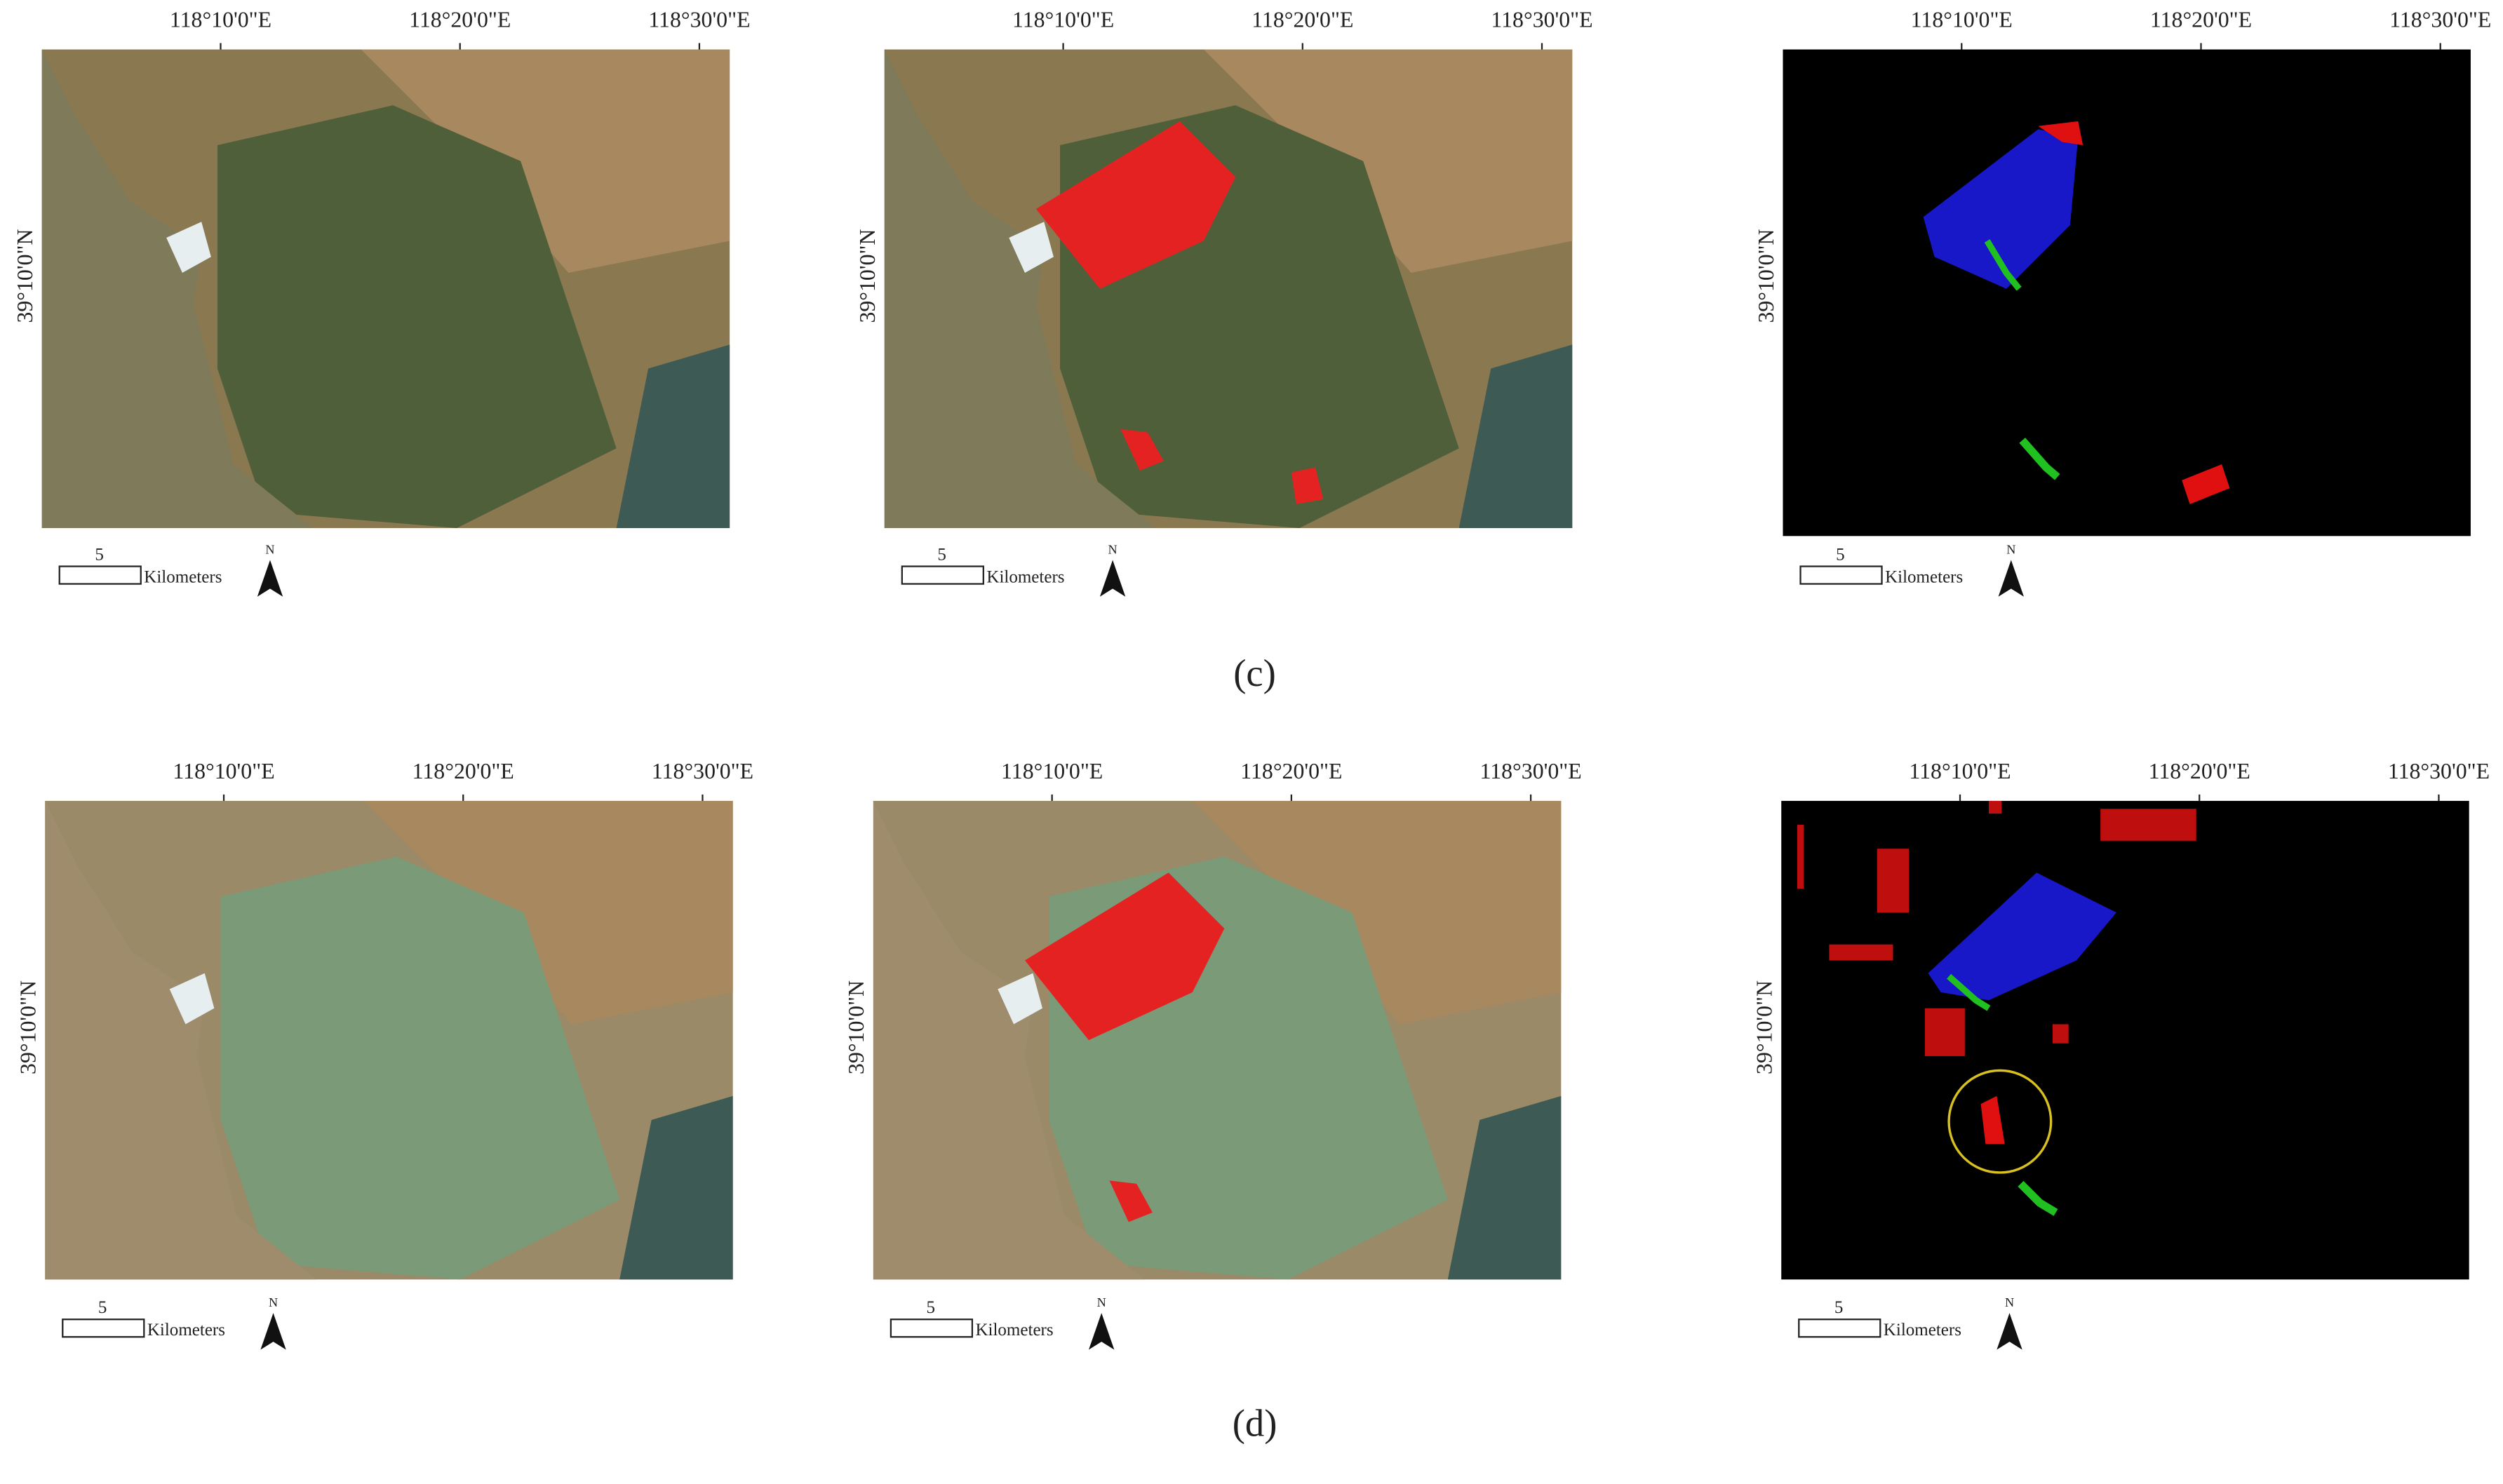  I want to click on caption: (d), so click(1255, 1423).